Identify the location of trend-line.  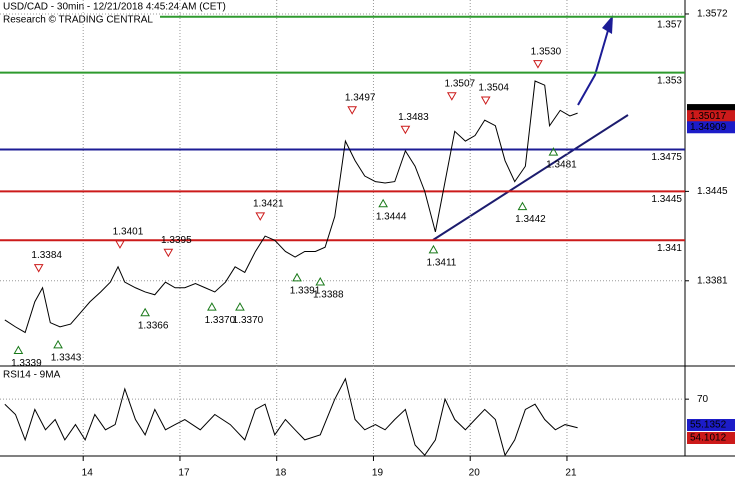
(530, 177).